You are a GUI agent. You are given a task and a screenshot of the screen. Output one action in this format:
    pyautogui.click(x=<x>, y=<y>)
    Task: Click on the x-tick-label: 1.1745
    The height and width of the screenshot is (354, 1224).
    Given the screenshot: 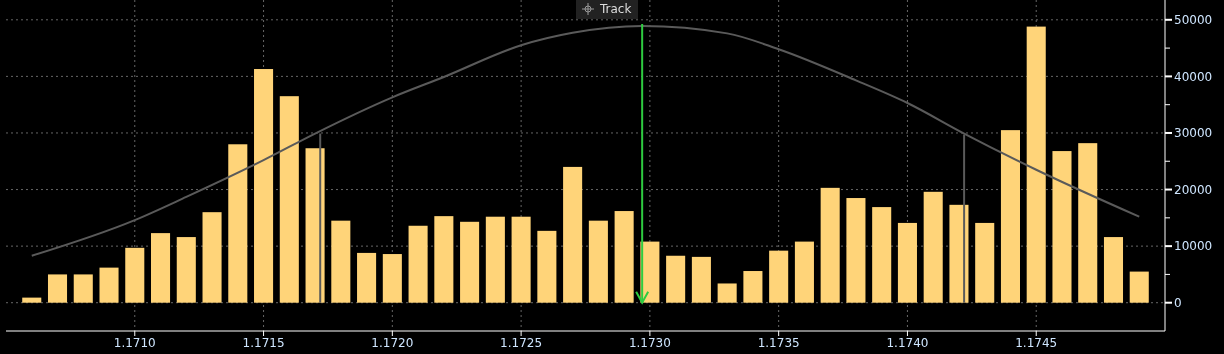 What is the action you would take?
    pyautogui.click(x=1036, y=343)
    